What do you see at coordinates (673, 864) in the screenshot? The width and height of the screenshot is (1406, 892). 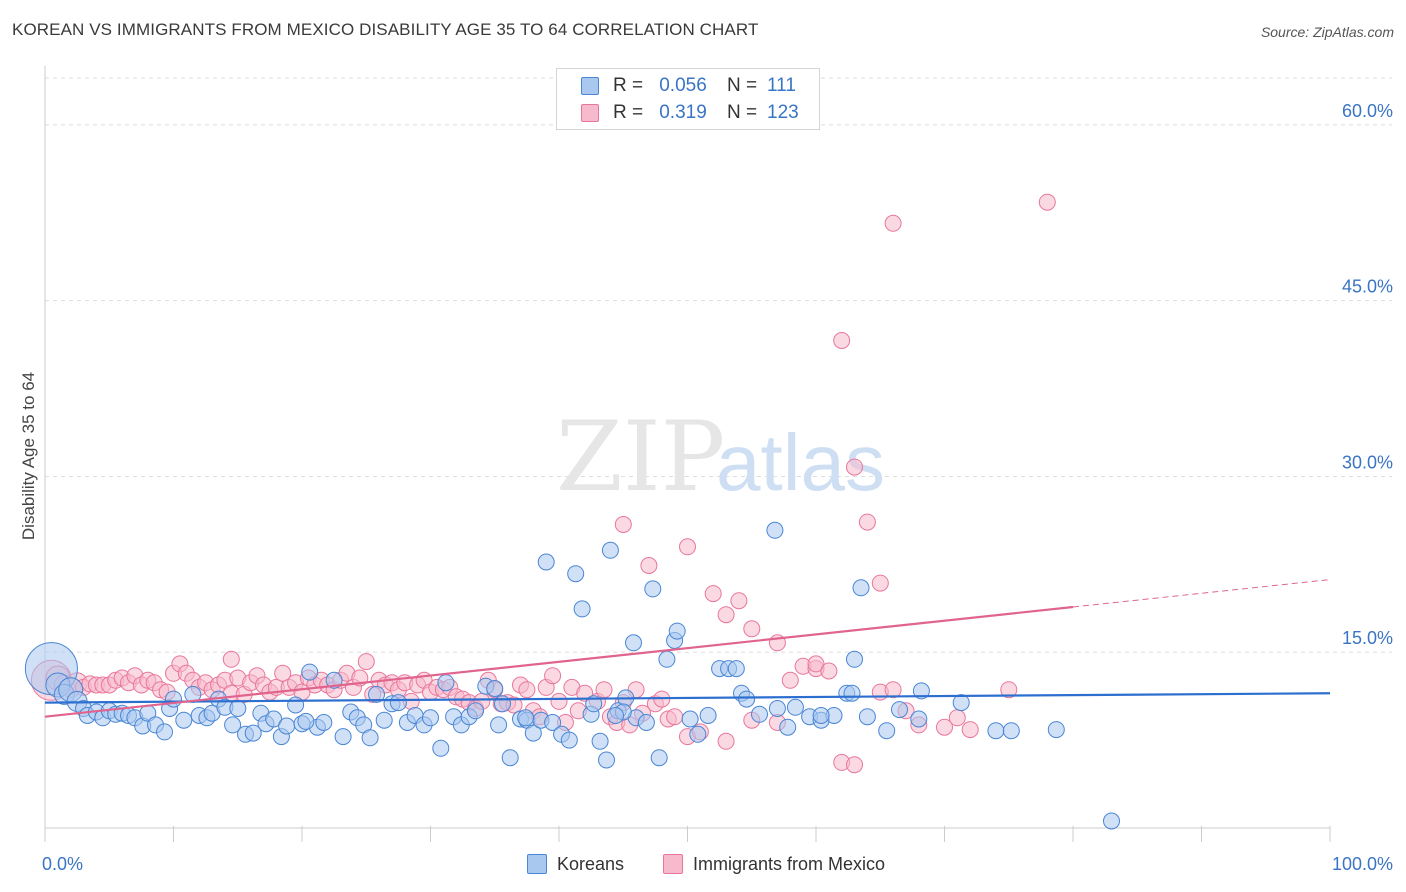 I see `legend-mexico-swatch` at bounding box center [673, 864].